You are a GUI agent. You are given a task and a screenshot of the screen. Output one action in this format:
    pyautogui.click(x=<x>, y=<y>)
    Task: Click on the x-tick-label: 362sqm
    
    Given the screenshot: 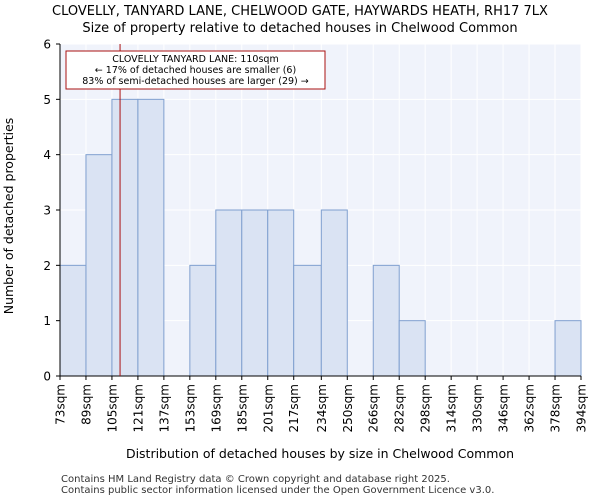 What is the action you would take?
    pyautogui.click(x=530, y=408)
    